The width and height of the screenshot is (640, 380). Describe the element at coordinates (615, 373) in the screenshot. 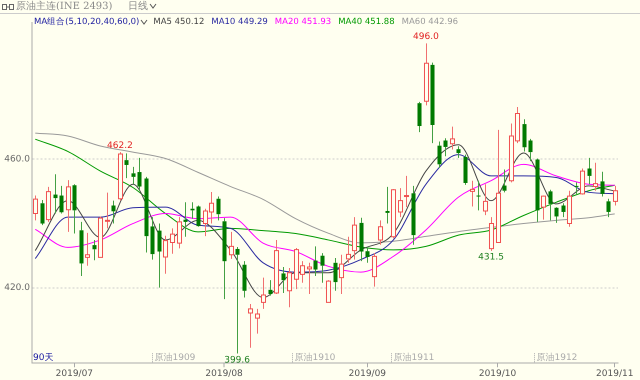

I see `x-tick-label: 2019/11` at that location.